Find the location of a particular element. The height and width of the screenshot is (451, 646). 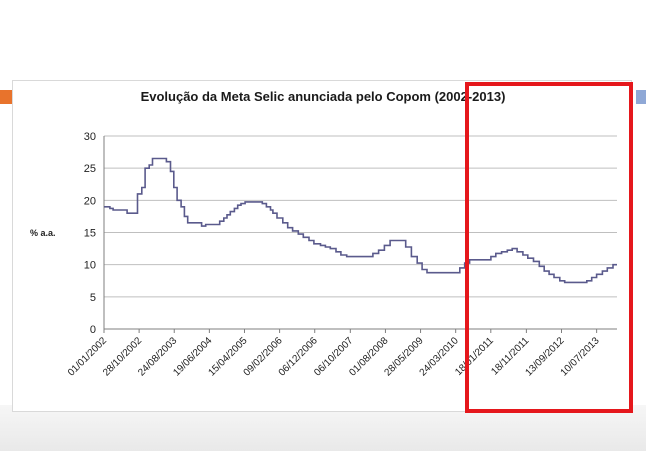

y-tick-labels: 0 5 10 15 20 25 30 is located at coordinates (90, 233).